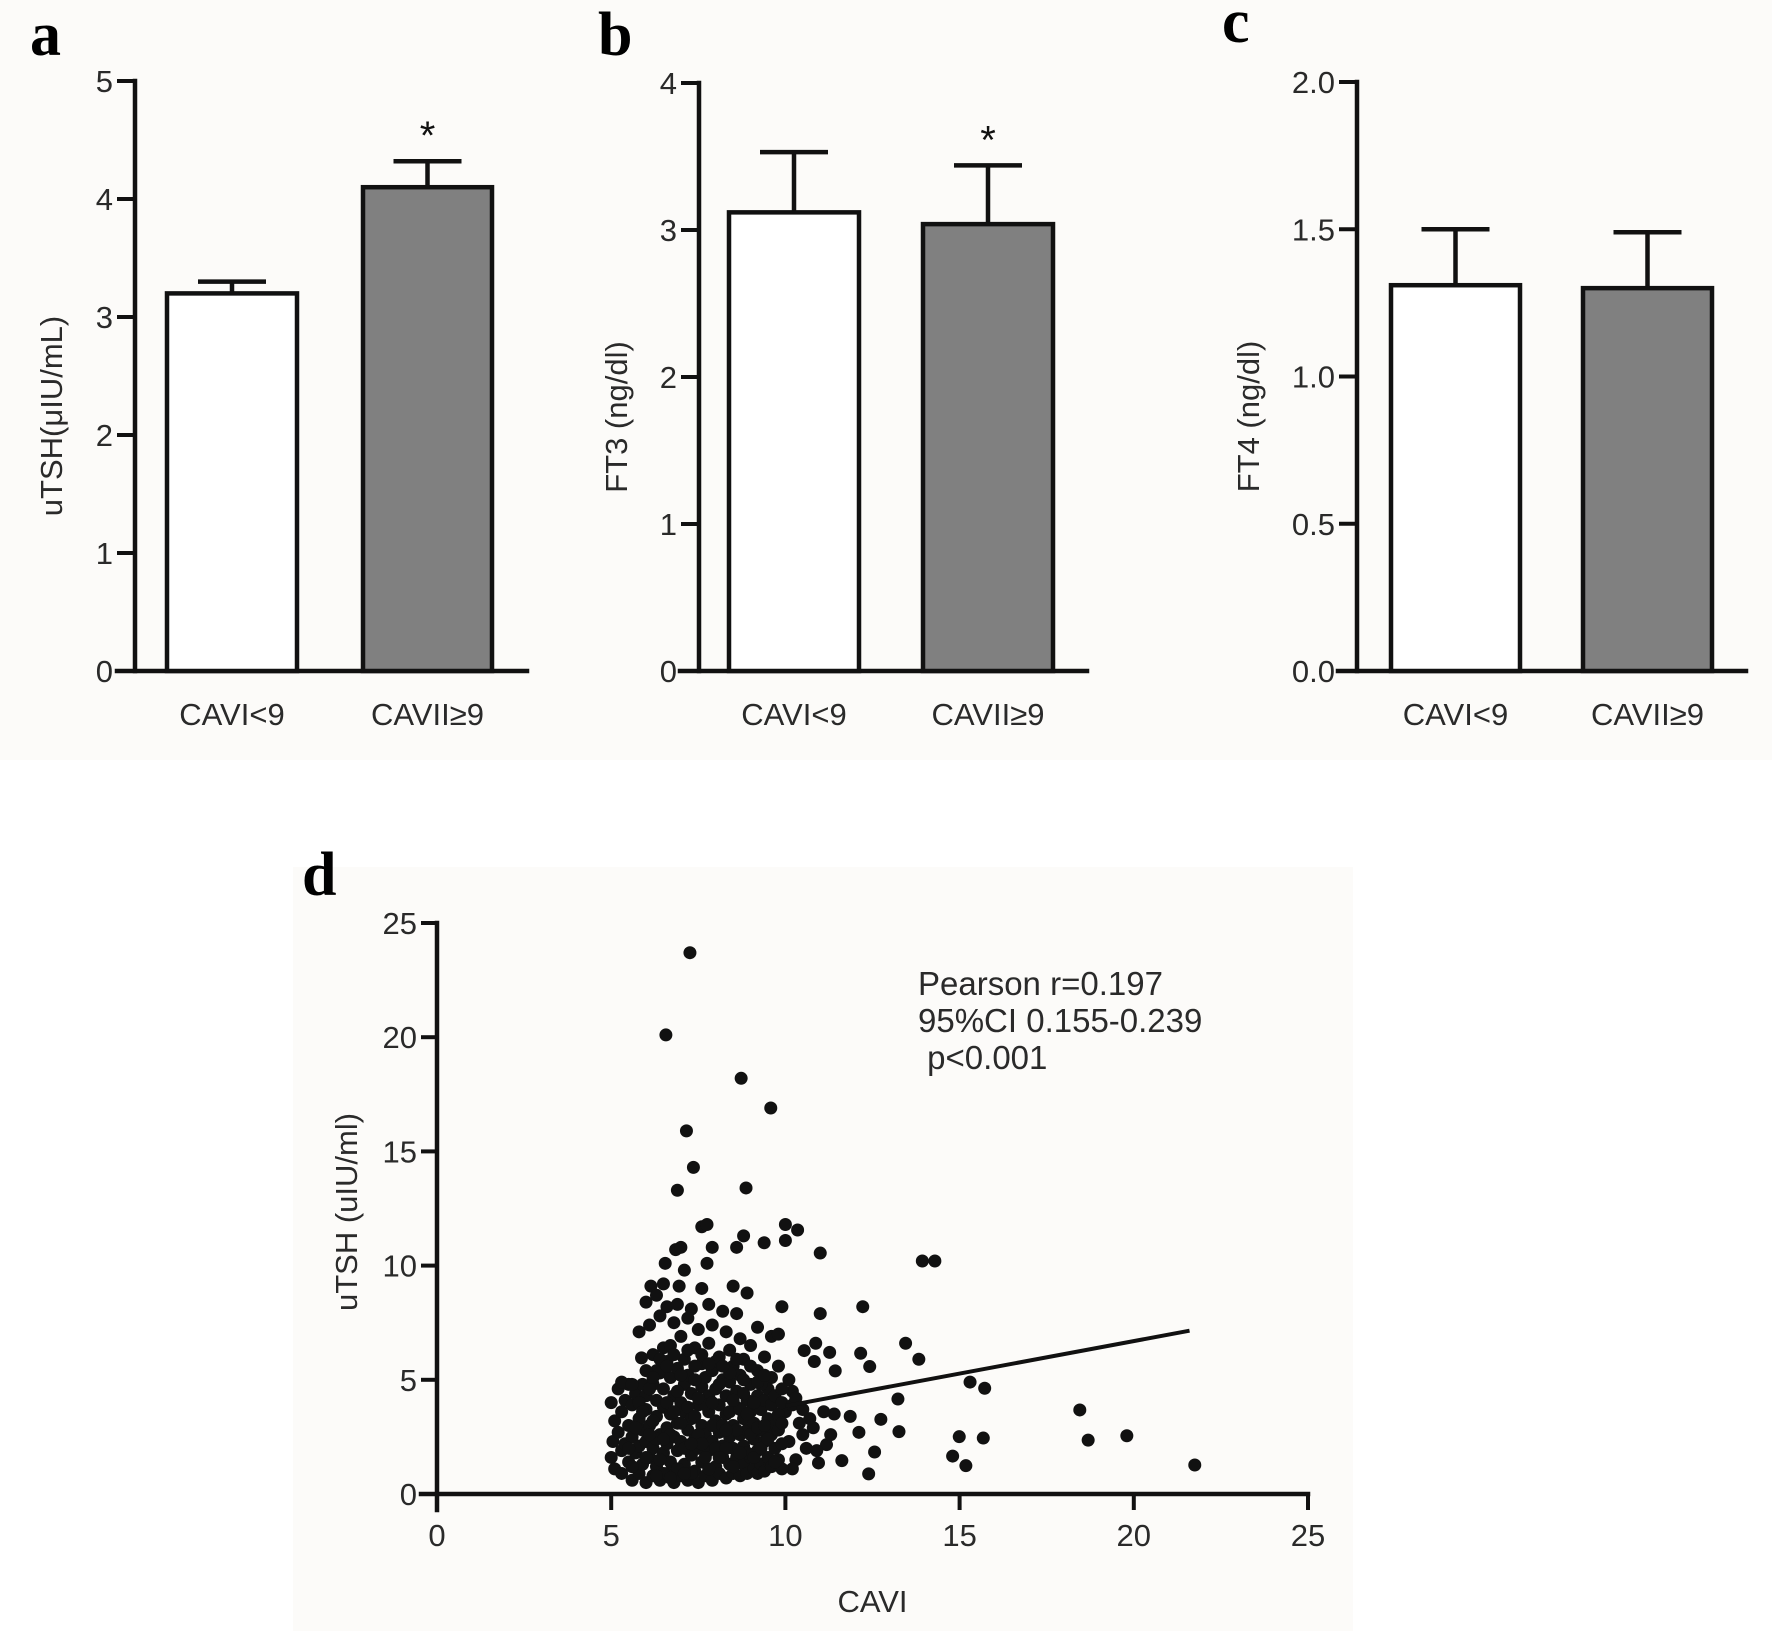 This screenshot has height=1631, width=1772. Describe the element at coordinates (400, 923) in the screenshot. I see `y-tick-label: 25` at that location.